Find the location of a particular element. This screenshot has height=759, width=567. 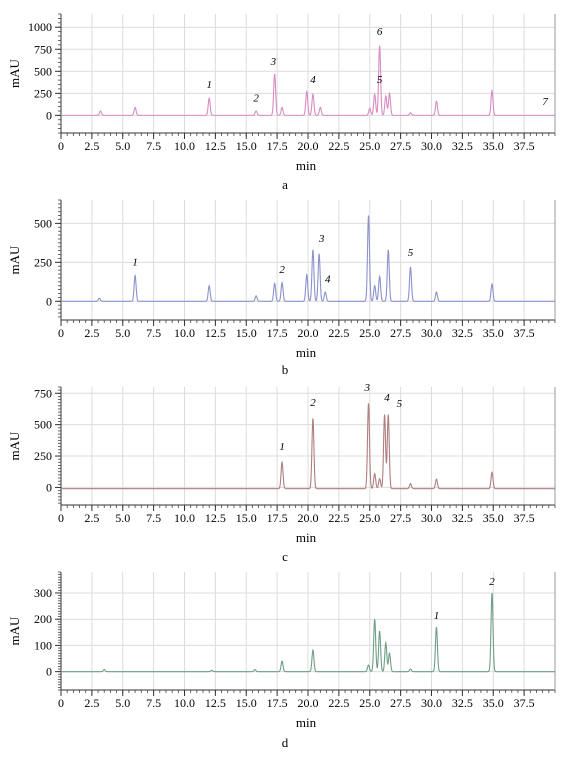

x-tick-label: 15.0 is located at coordinates (246, 518).